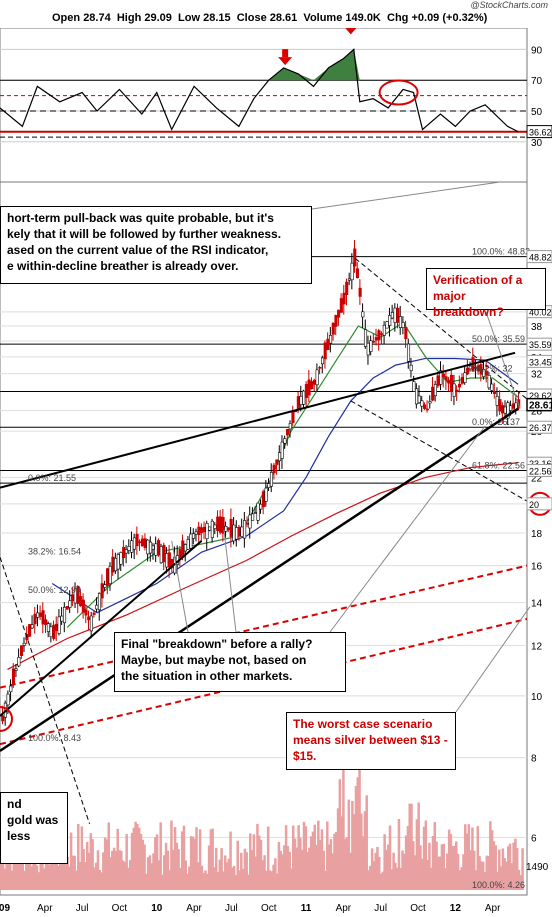 This screenshot has height=917, width=552. Describe the element at coordinates (537, 534) in the screenshot. I see `price-tick-label: 18` at that location.